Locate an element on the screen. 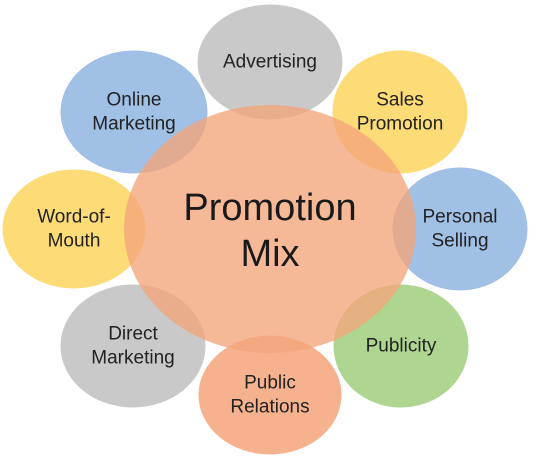 The width and height of the screenshot is (540, 460). public-relations-label-line-1: Public is located at coordinates (270, 383).